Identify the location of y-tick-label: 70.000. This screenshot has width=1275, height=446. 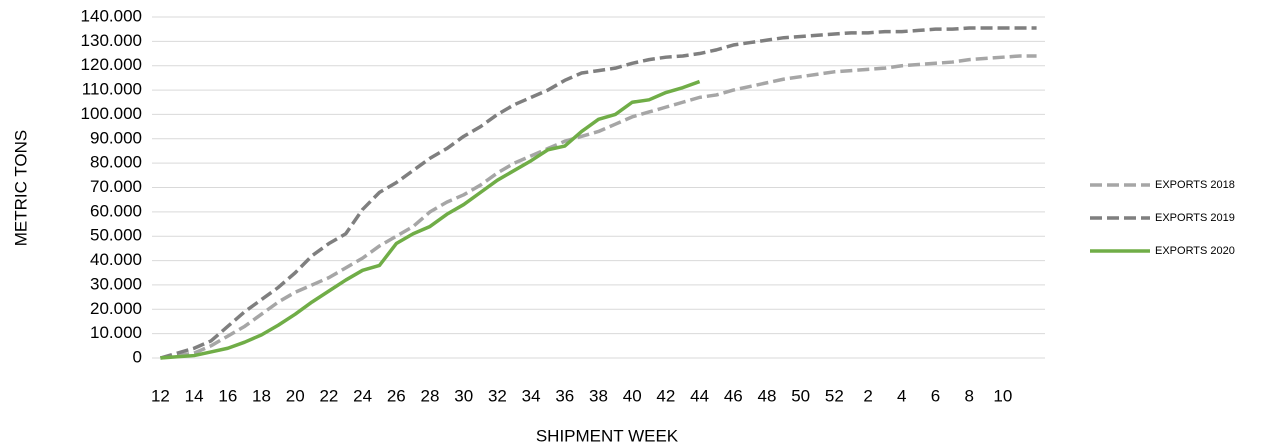
(116, 186).